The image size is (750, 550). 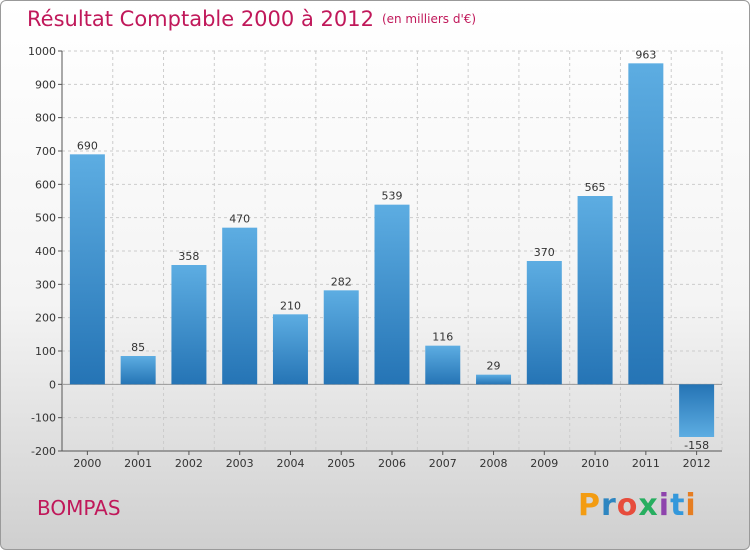 I want to click on y-tick-label: -100, so click(x=43, y=418).